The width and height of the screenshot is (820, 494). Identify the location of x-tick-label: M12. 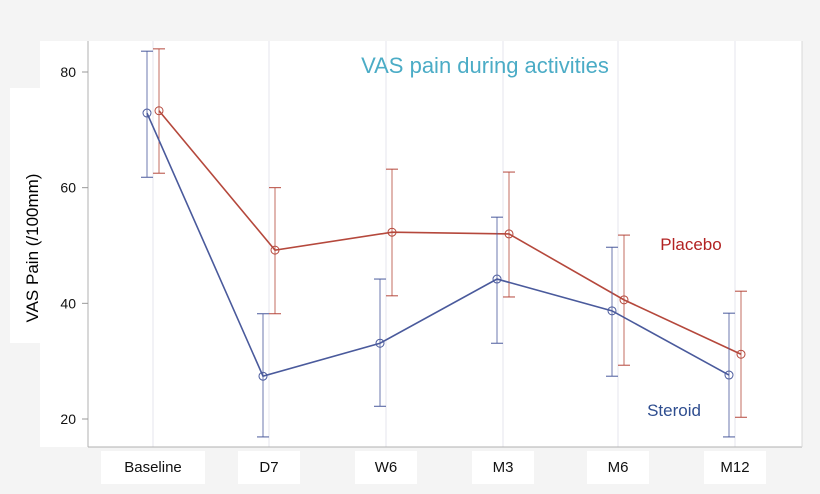
(734, 467).